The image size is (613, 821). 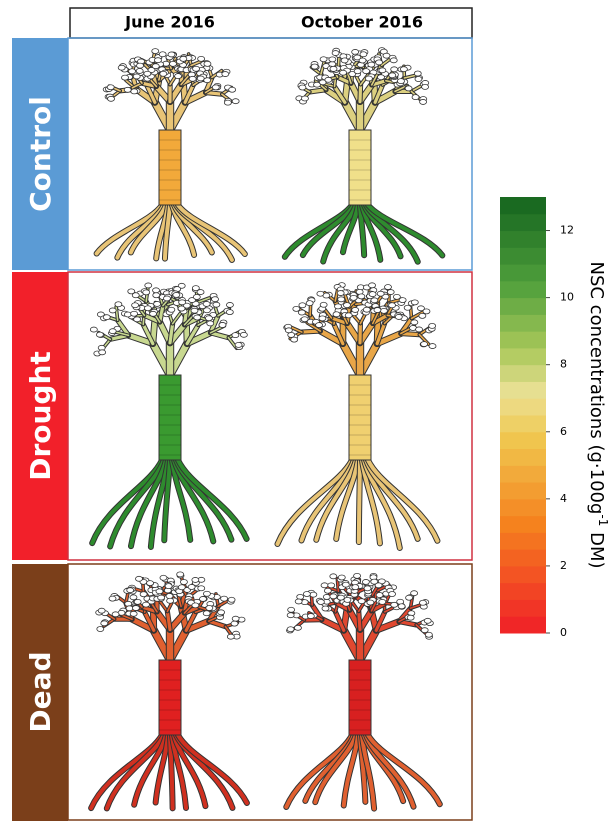 What do you see at coordinates (563, 565) in the screenshot?
I see `colorbar-tick-label: 2` at bounding box center [563, 565].